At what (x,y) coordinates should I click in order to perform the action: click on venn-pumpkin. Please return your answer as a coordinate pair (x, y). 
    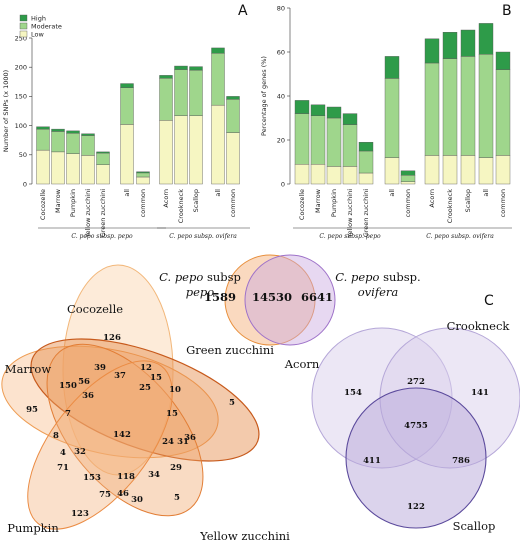
    Looking at the image, I should click on (100, 445).